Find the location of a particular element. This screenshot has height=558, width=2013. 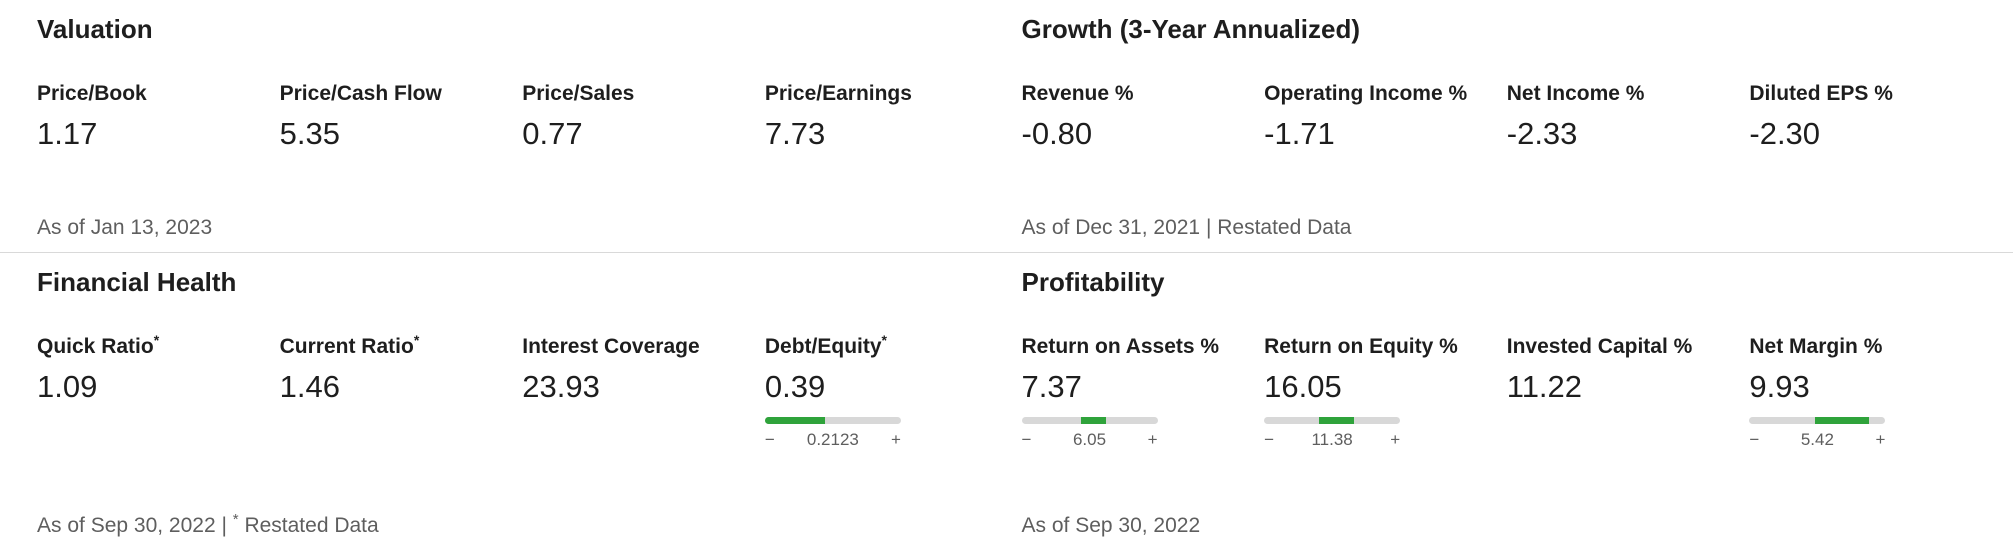

metric-label: Return on Assets % is located at coordinates (1120, 347).